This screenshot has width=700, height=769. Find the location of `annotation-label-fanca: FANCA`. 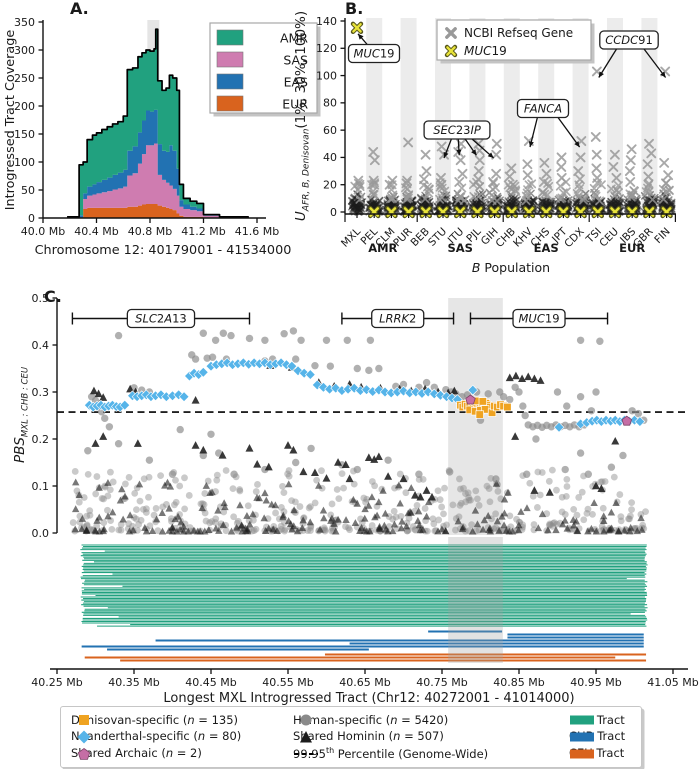

annotation-label-fanca: FANCA is located at coordinates (543, 109).